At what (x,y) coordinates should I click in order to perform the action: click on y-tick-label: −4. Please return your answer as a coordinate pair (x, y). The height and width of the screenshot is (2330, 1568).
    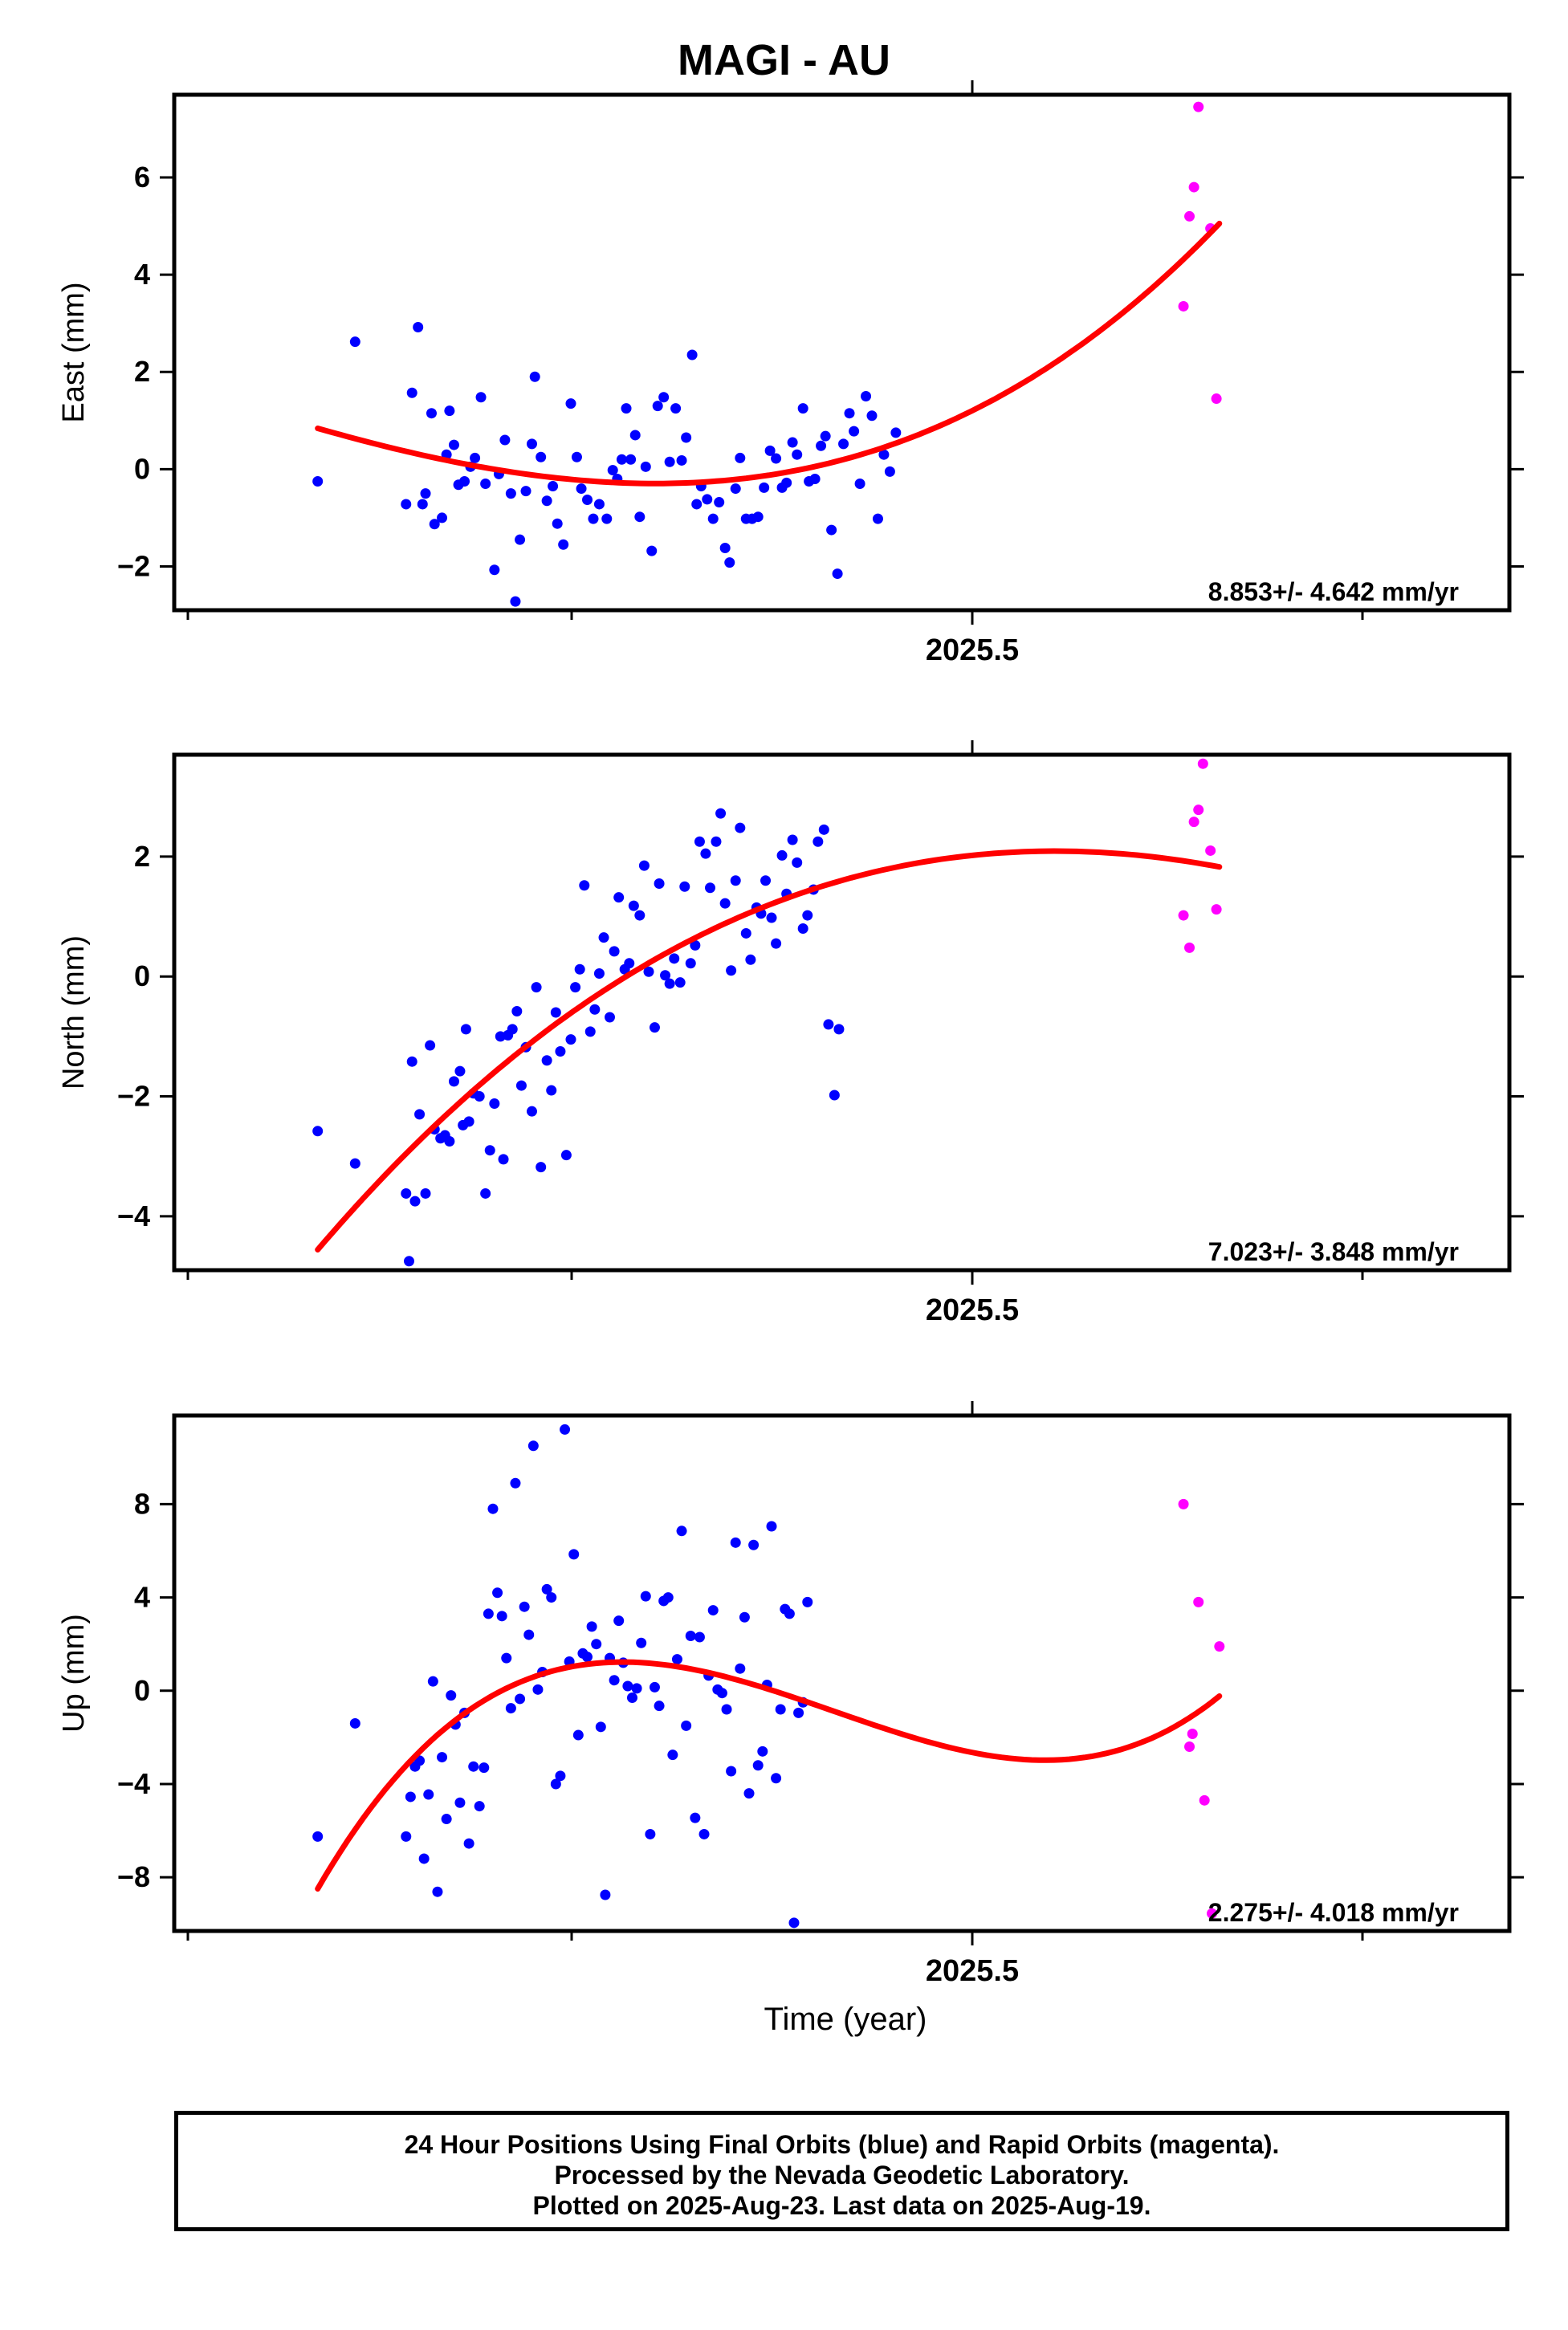
    Looking at the image, I should click on (133, 1216).